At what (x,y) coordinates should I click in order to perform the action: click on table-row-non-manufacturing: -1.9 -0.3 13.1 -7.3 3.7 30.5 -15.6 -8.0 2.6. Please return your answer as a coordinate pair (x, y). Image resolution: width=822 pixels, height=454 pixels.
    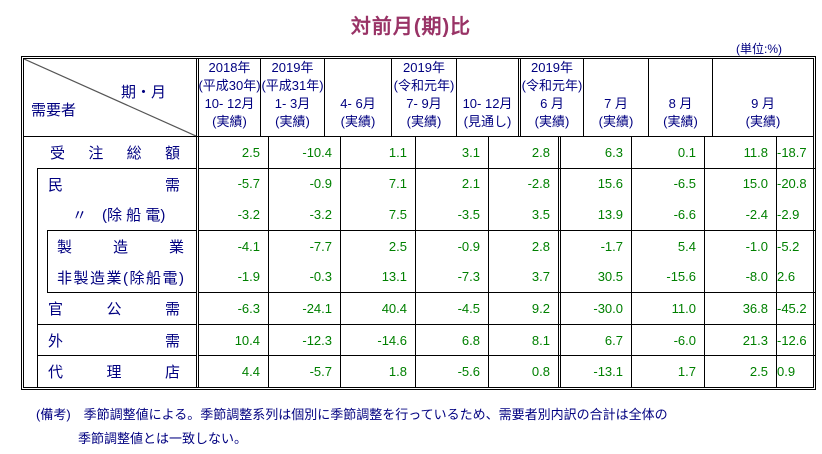
    Looking at the image, I should click on (507, 277).